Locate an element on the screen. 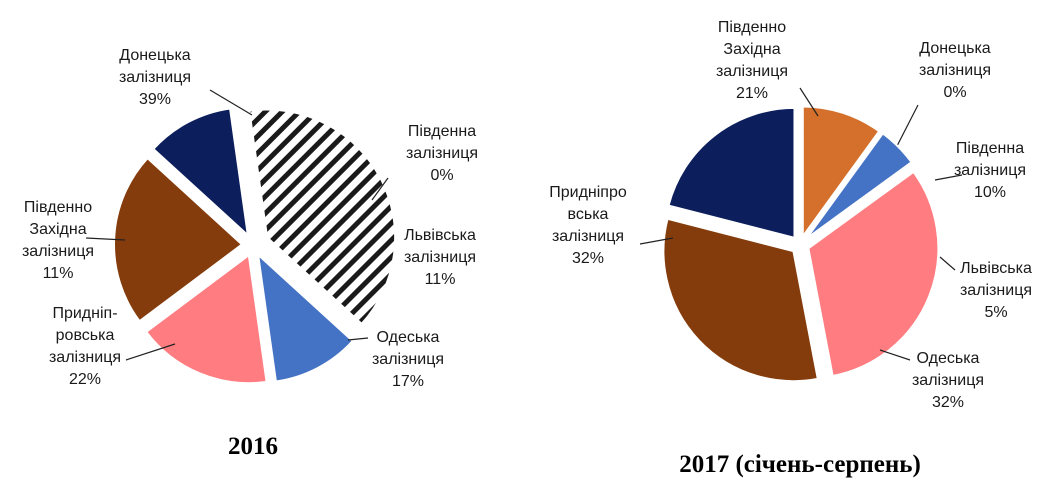  data-label-donetska: Донецька залізниця 39% is located at coordinates (155, 77).